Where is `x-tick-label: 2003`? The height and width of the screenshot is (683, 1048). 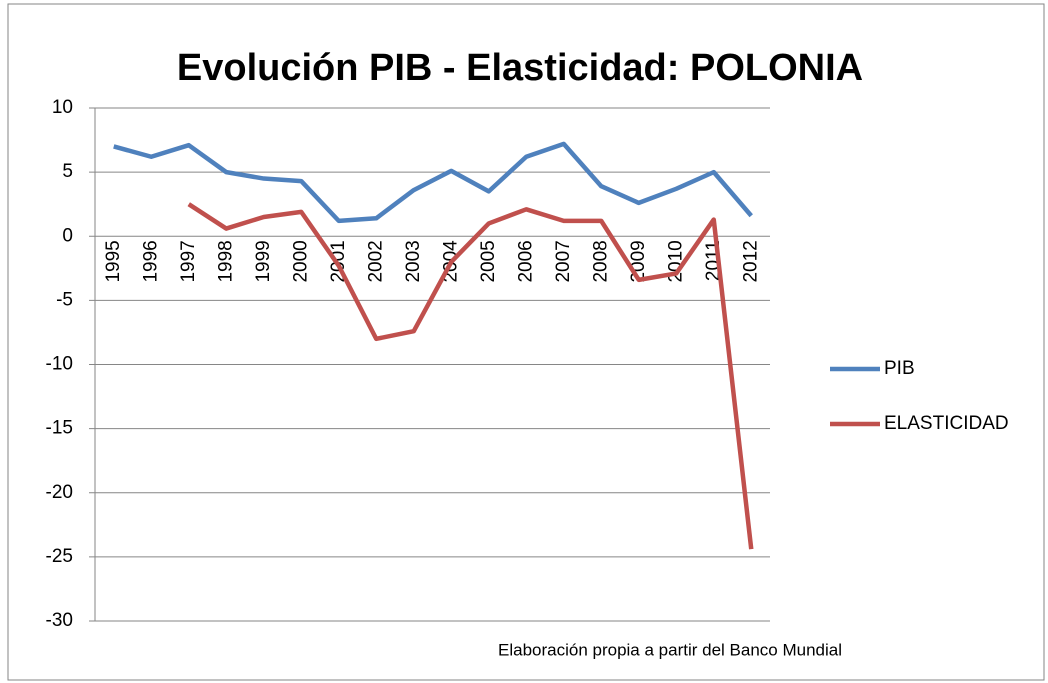
x-tick-label: 2003 is located at coordinates (413, 261).